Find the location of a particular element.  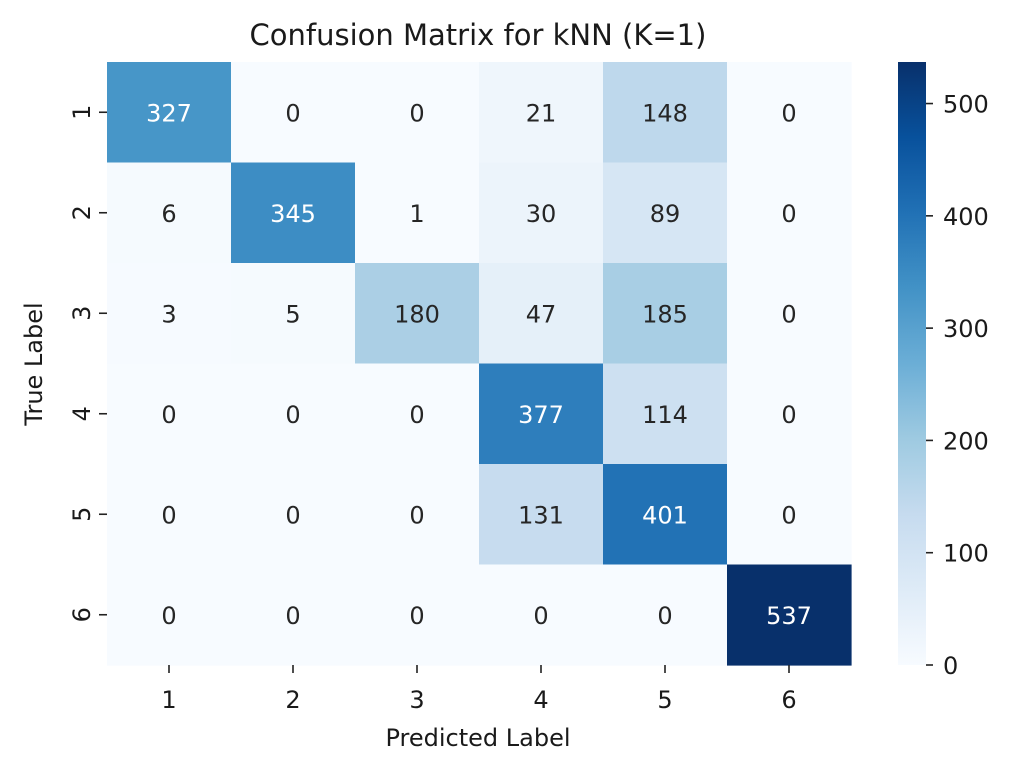

heatmap-cell-r5-c1 is located at coordinates (169, 515).